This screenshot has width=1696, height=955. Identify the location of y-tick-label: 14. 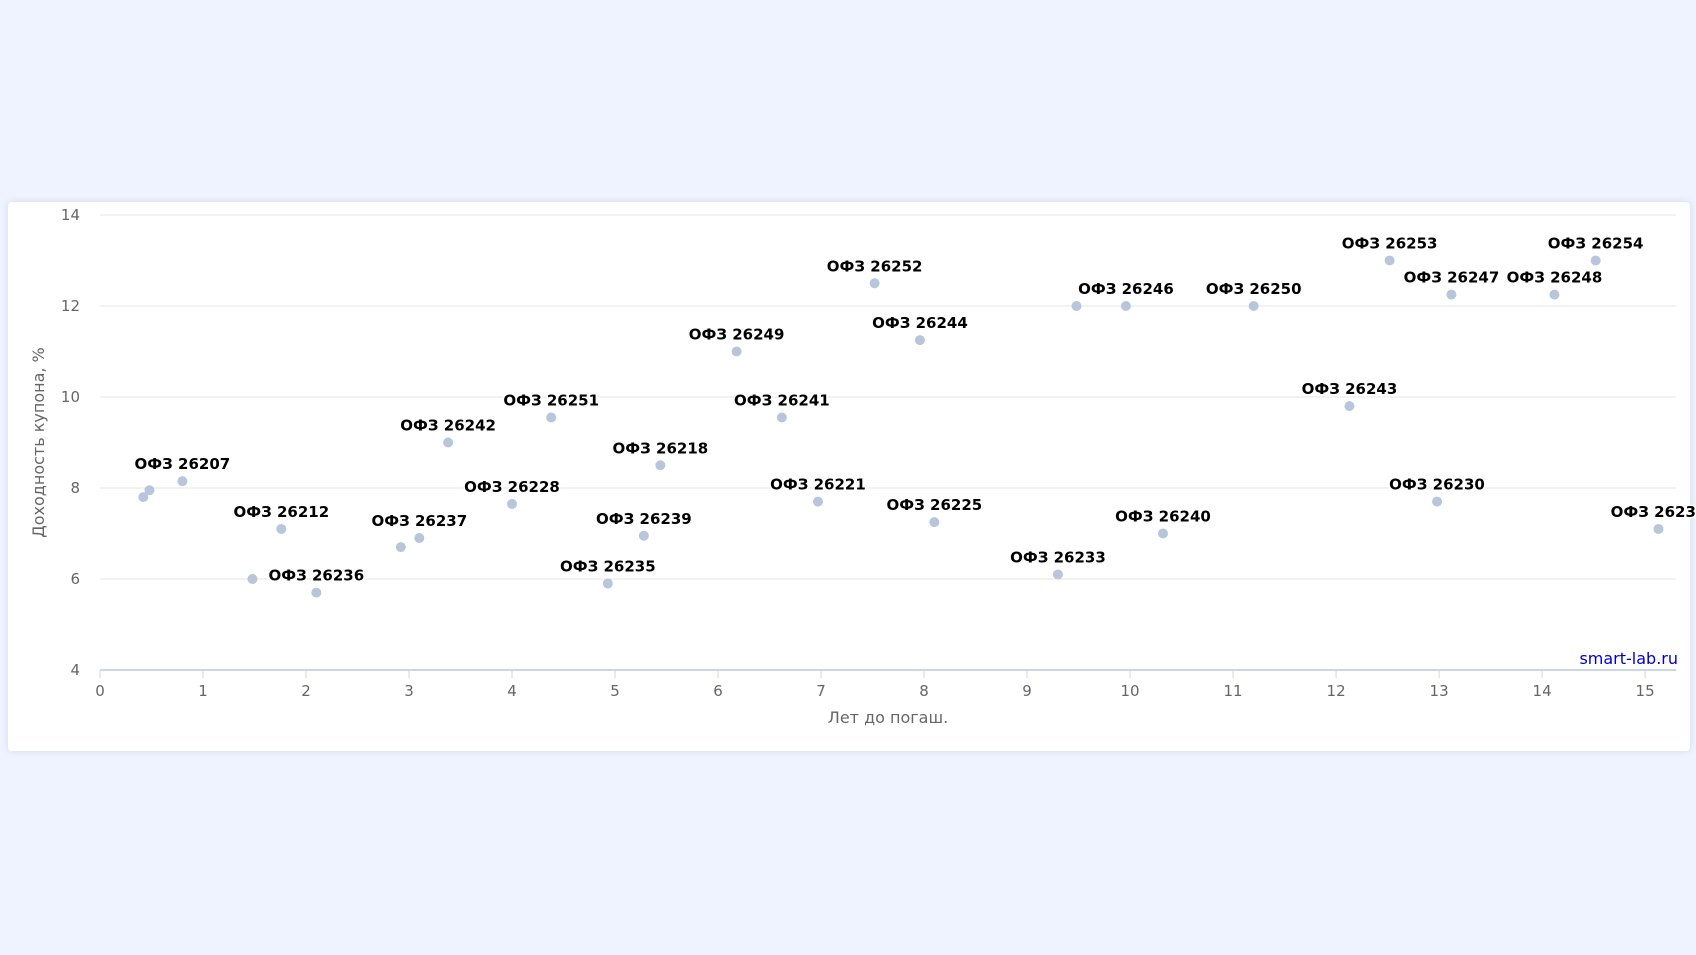
(70, 215).